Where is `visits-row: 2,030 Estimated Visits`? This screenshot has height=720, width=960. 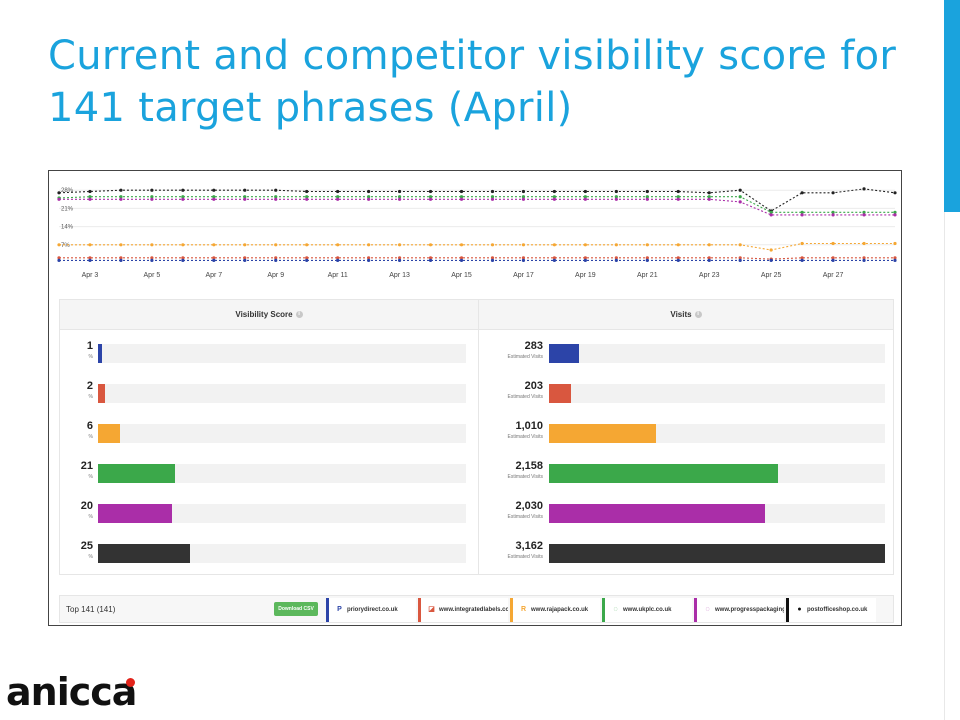 visits-row: 2,030 Estimated Visits is located at coordinates (477, 515).